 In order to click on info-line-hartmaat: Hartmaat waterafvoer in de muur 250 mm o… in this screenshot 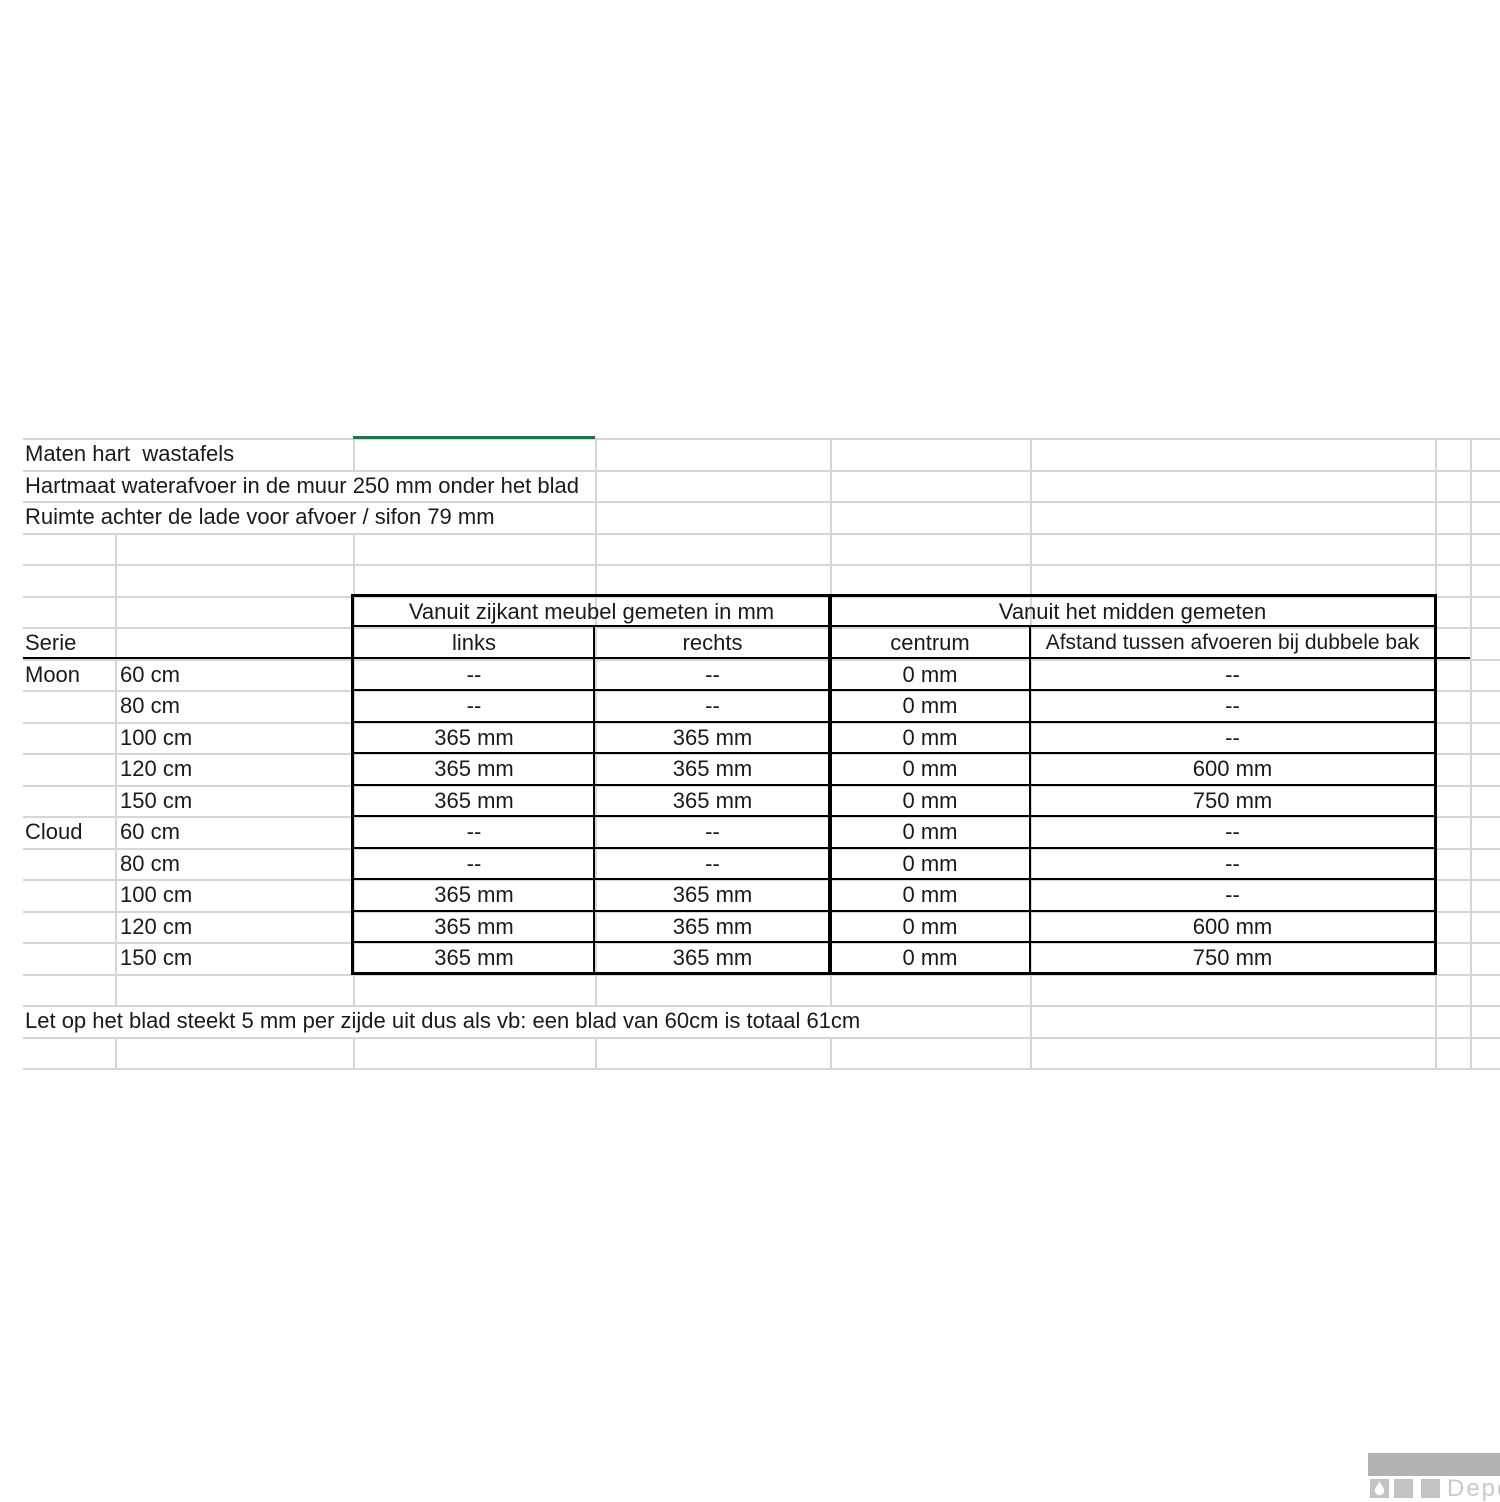, I will do `click(302, 485)`.